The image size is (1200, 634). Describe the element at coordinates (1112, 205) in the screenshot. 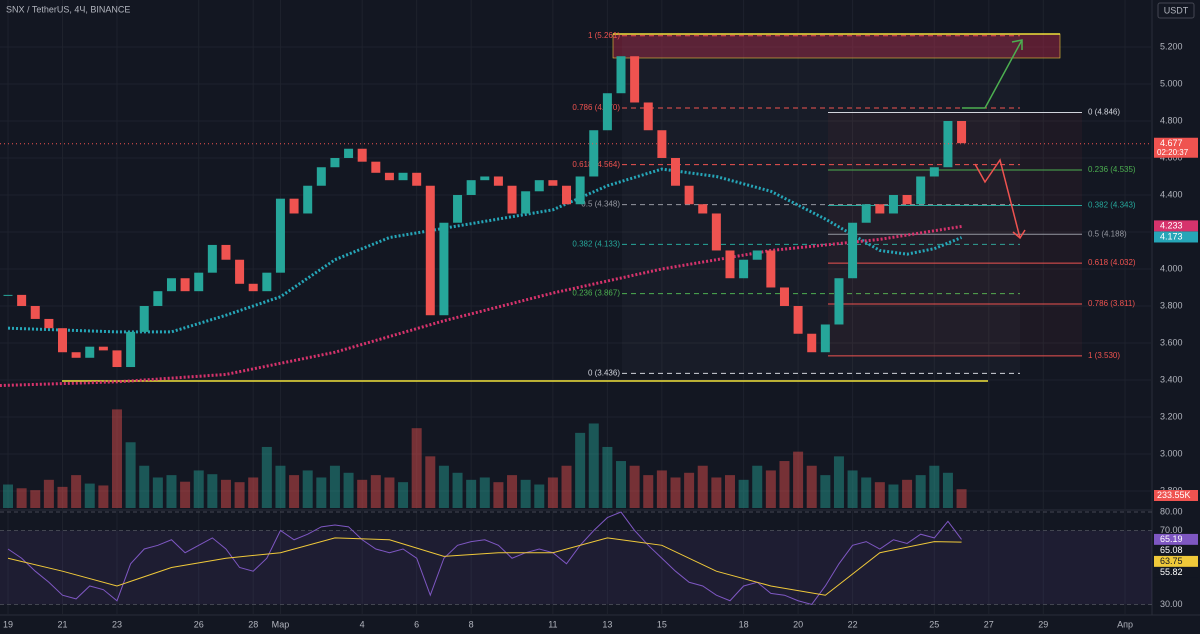

I see `fib-label: 0.382 (4.343)` at that location.